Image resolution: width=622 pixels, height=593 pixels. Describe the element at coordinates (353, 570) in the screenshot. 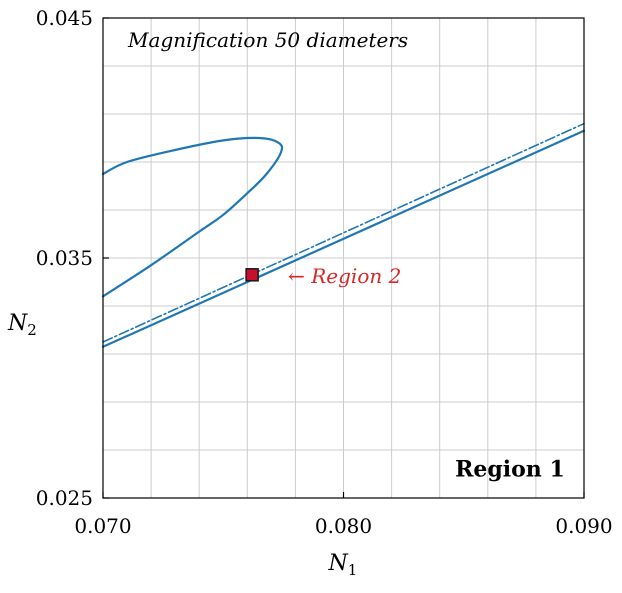

I see `x-axis-label-sub: 1` at that location.